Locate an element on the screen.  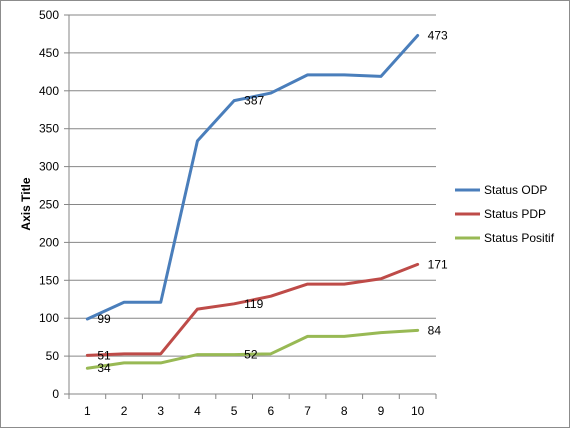
y-tick-label: 450 is located at coordinates (49, 53).